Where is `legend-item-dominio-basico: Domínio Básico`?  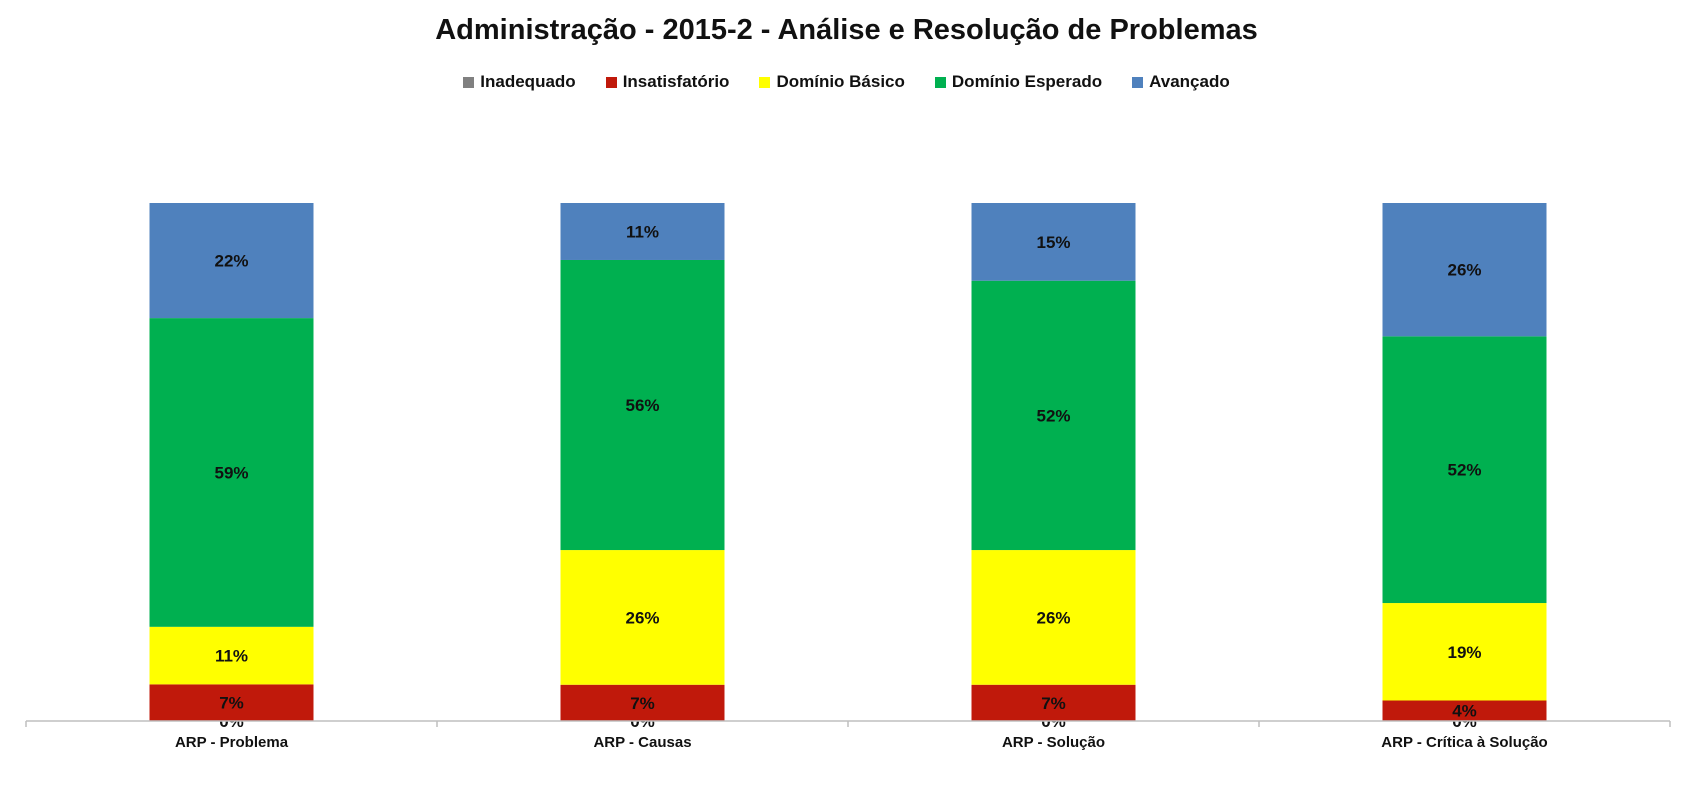
legend-item-dominio-basico: Domínio Básico is located at coordinates (832, 82).